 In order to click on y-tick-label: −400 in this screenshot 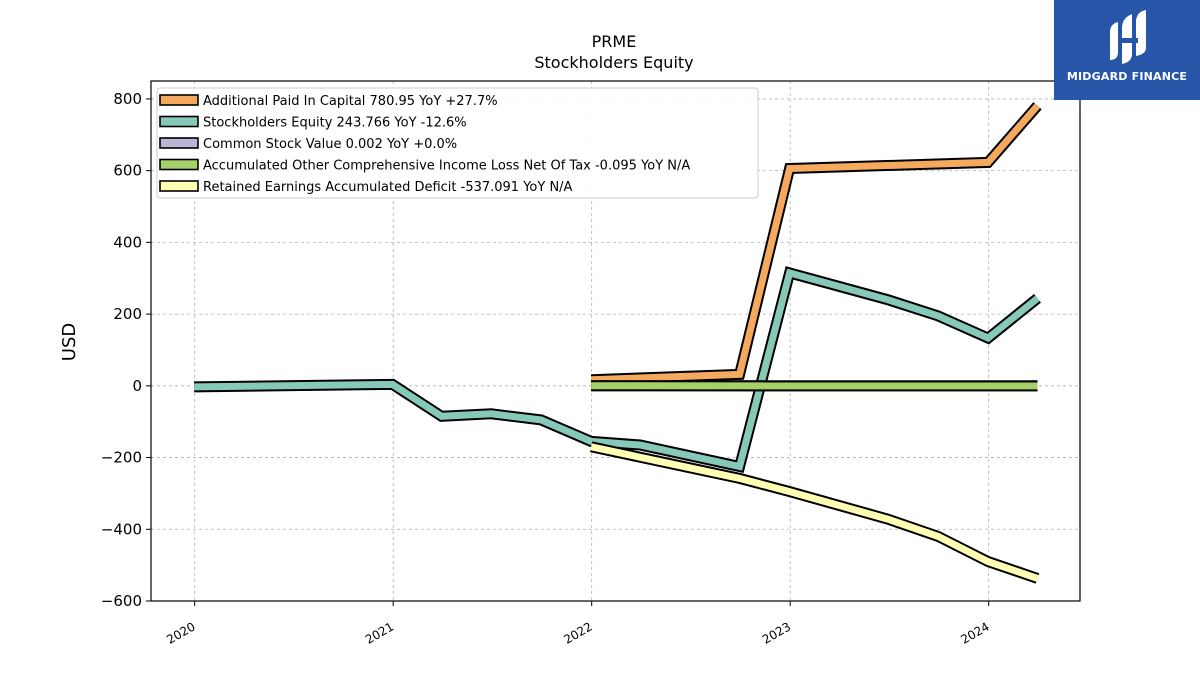, I will do `click(121, 529)`.